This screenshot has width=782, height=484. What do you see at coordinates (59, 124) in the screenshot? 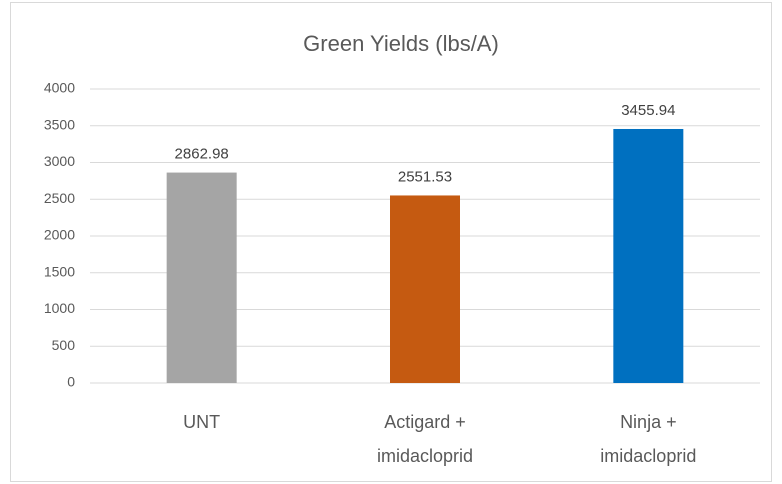
I see `y-tick-label: 3500` at bounding box center [59, 124].